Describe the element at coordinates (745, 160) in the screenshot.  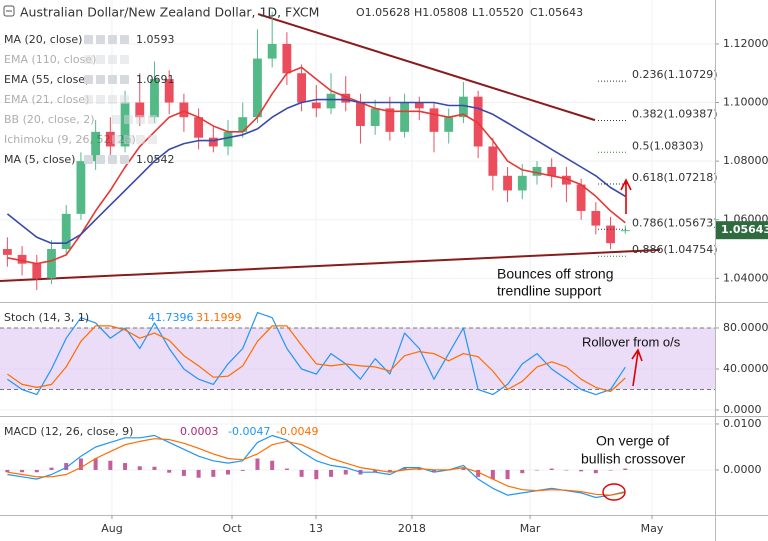
I see `y-tick-label: 1.08000` at that location.